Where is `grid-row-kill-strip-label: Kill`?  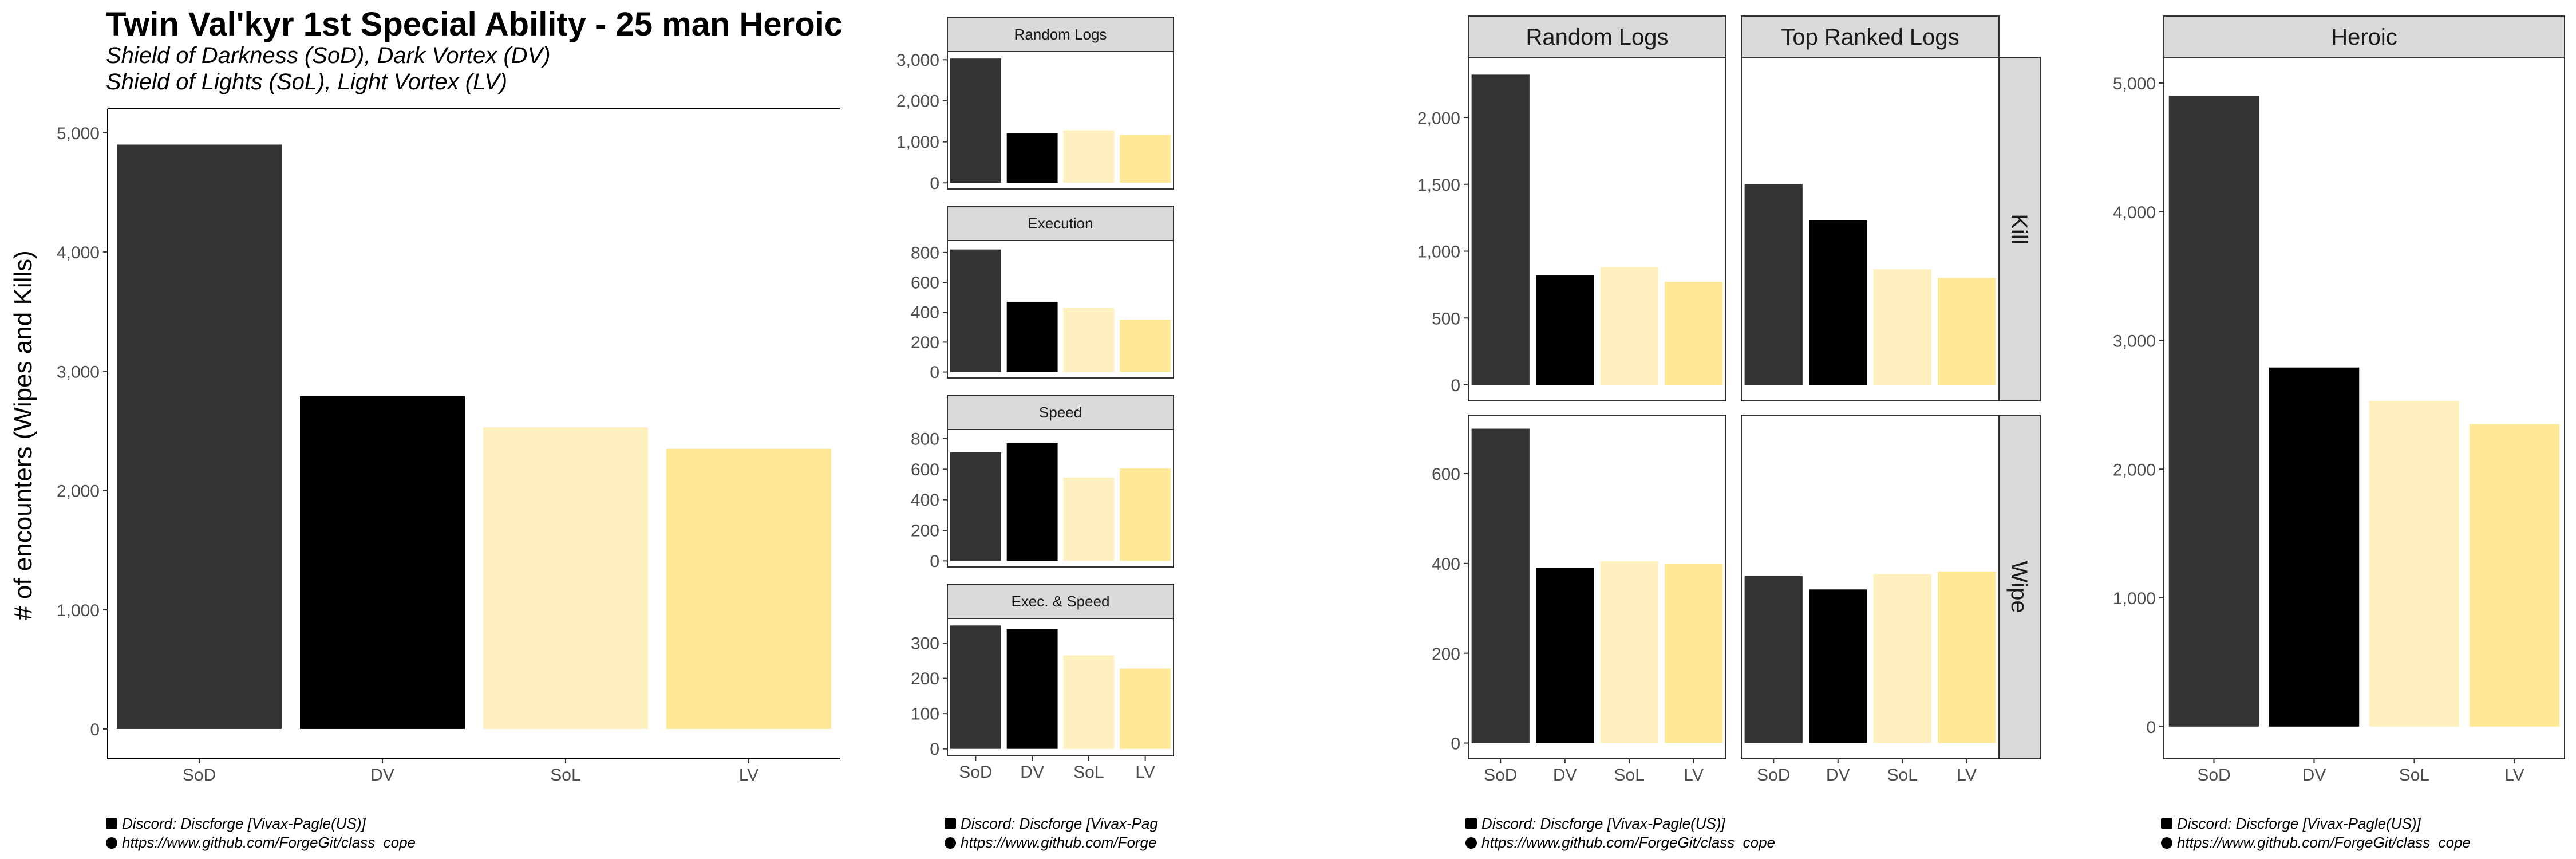
grid-row-kill-strip-label: Kill is located at coordinates (2019, 229).